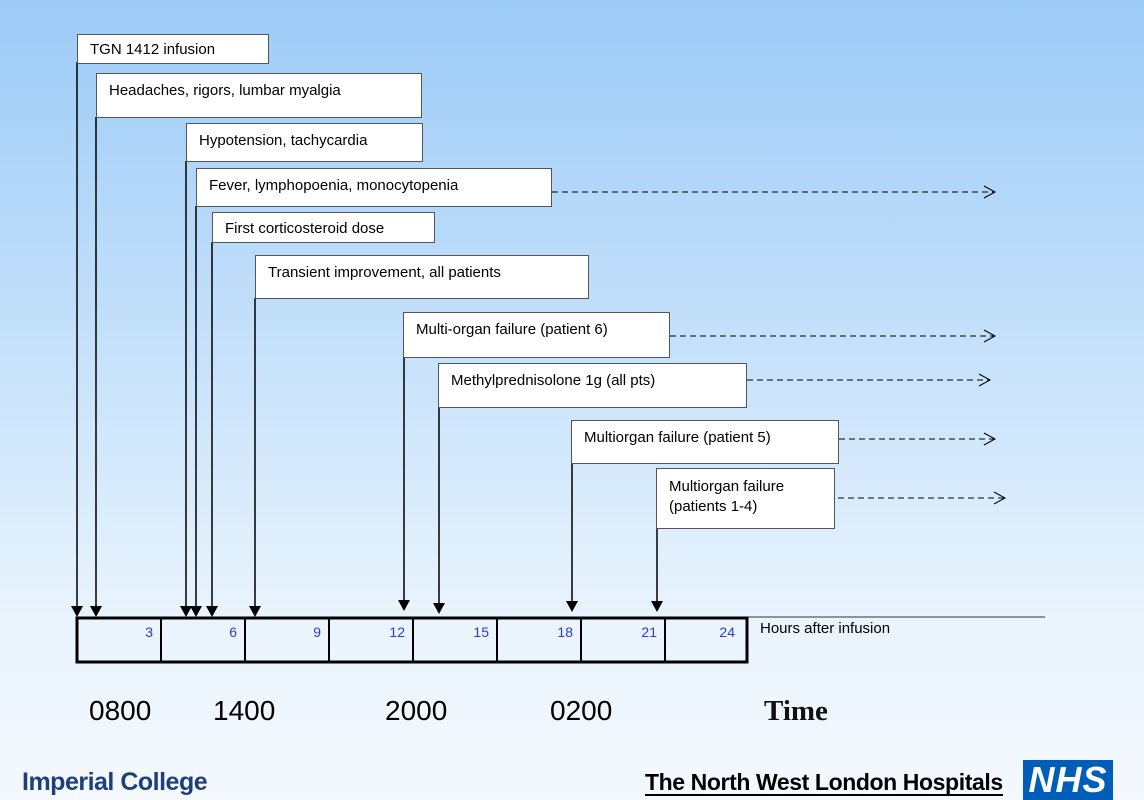 This screenshot has width=1144, height=800. I want to click on clock-time: 0800, so click(120, 710).